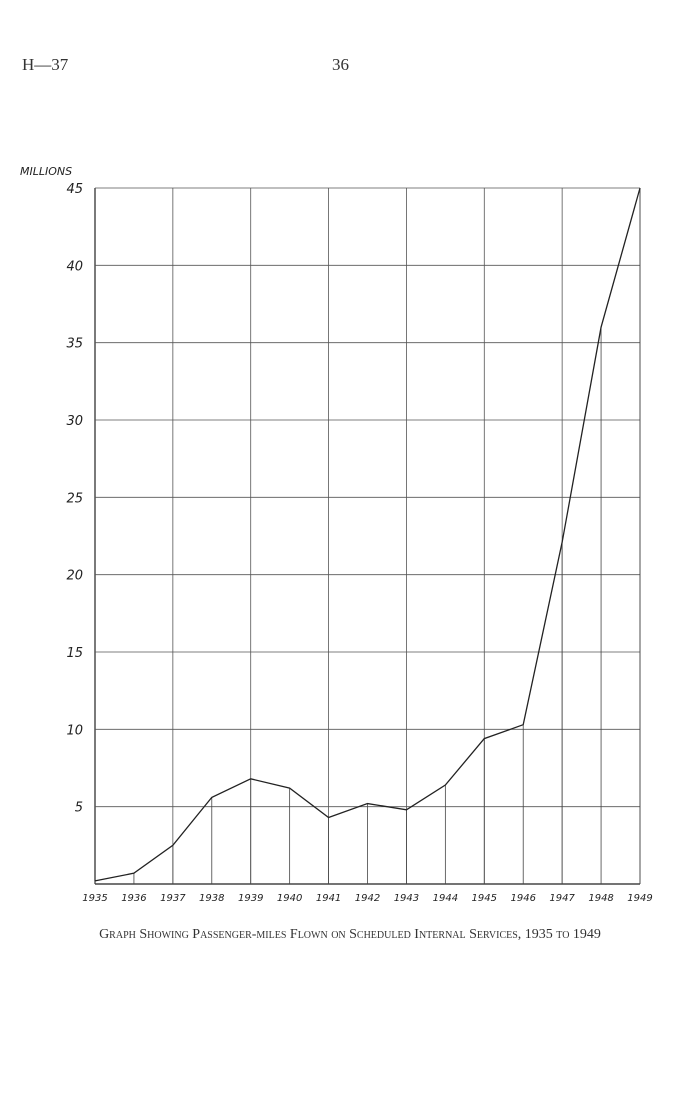 The width and height of the screenshot is (700, 1119). What do you see at coordinates (484, 898) in the screenshot?
I see `x-tick-label: 1945` at bounding box center [484, 898].